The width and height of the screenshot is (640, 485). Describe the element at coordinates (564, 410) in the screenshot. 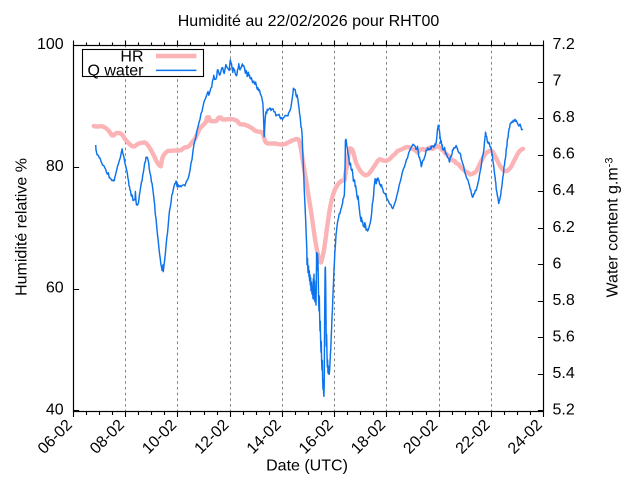

I see `svg-text: 5.2` at that location.